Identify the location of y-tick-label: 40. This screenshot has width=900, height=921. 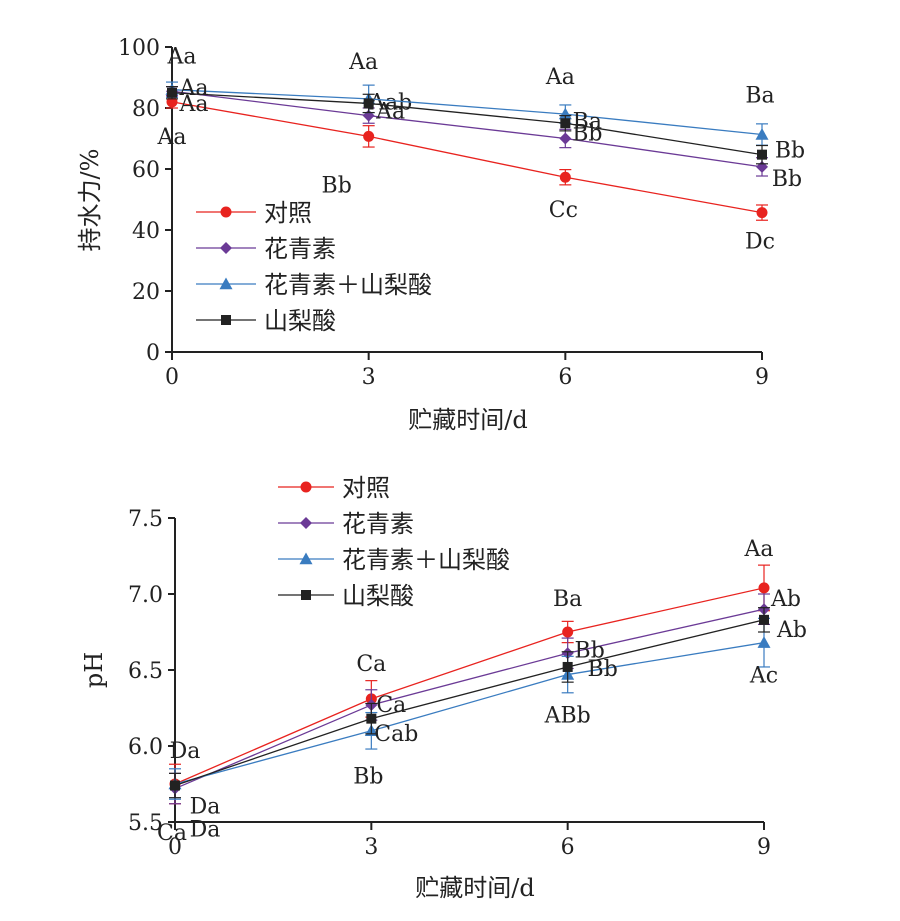
(146, 231).